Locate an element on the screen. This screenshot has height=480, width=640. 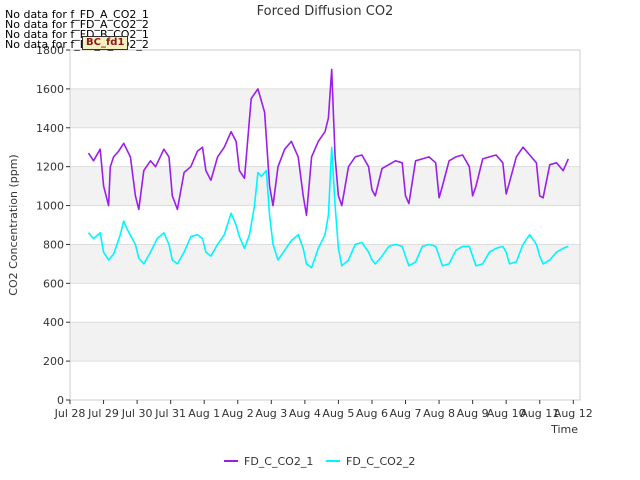
y-tick-label: 400 is located at coordinates (53, 322).